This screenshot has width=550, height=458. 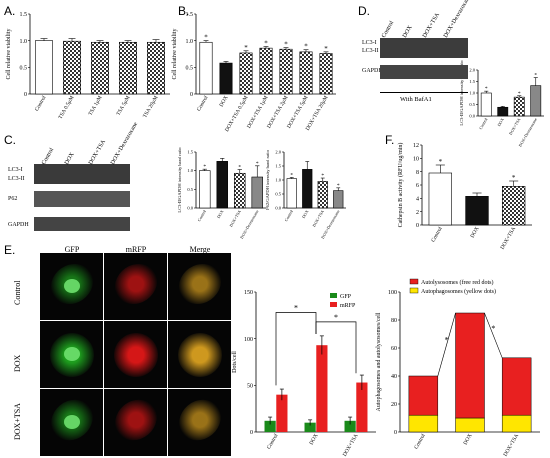 What do you see at coordinates (394, 377) in the screenshot?
I see `y-tick-label: 40` at bounding box center [394, 377].